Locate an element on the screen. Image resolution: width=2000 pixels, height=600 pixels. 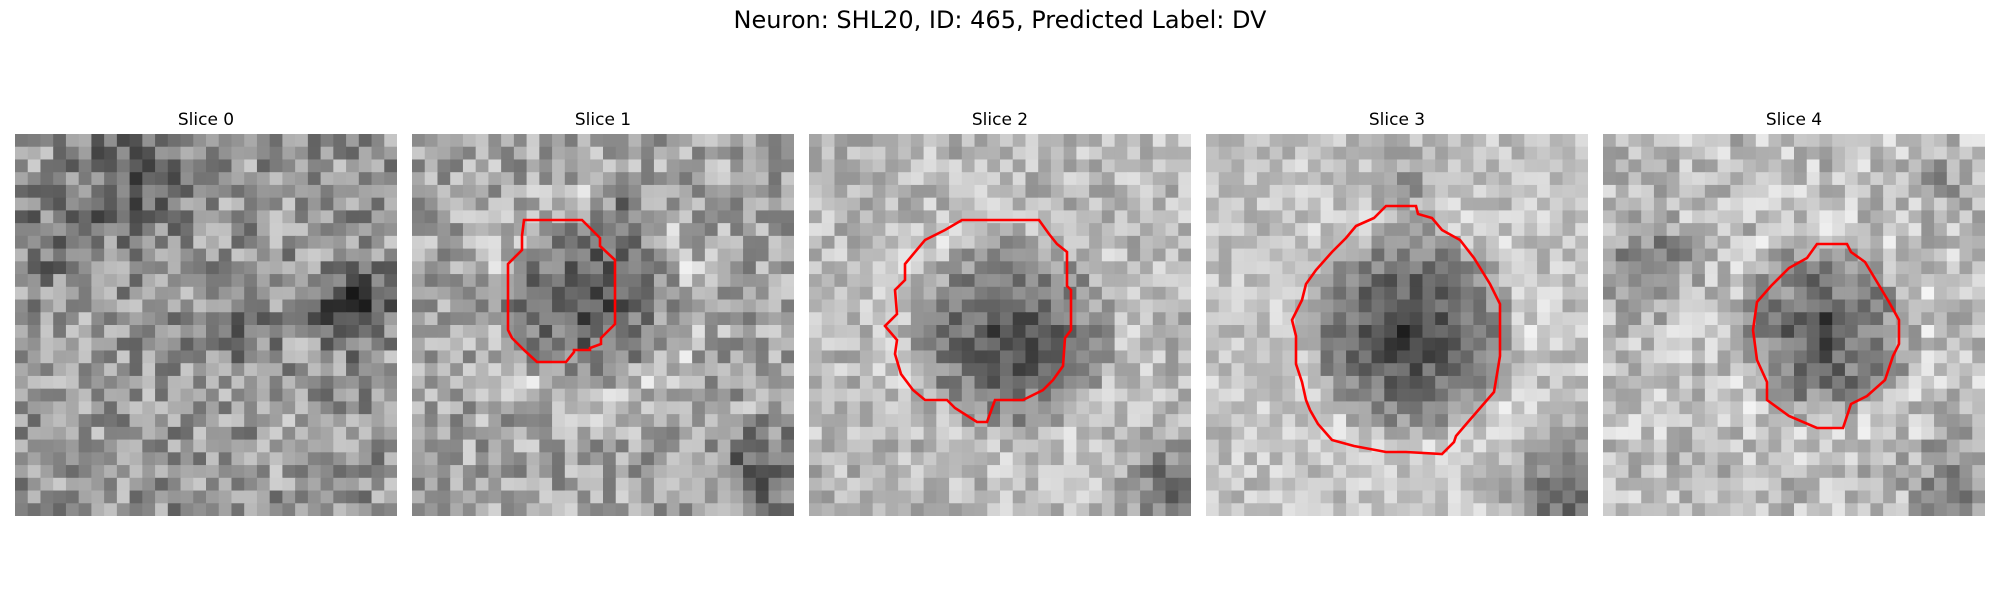
slice-panel-1: Slice 1 is located at coordinates (603, 311).